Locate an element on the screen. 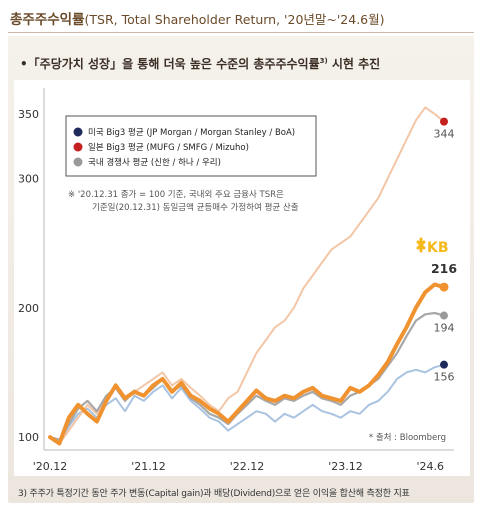 The height and width of the screenshot is (513, 482). end-label-kb: 216 is located at coordinates (444, 268).